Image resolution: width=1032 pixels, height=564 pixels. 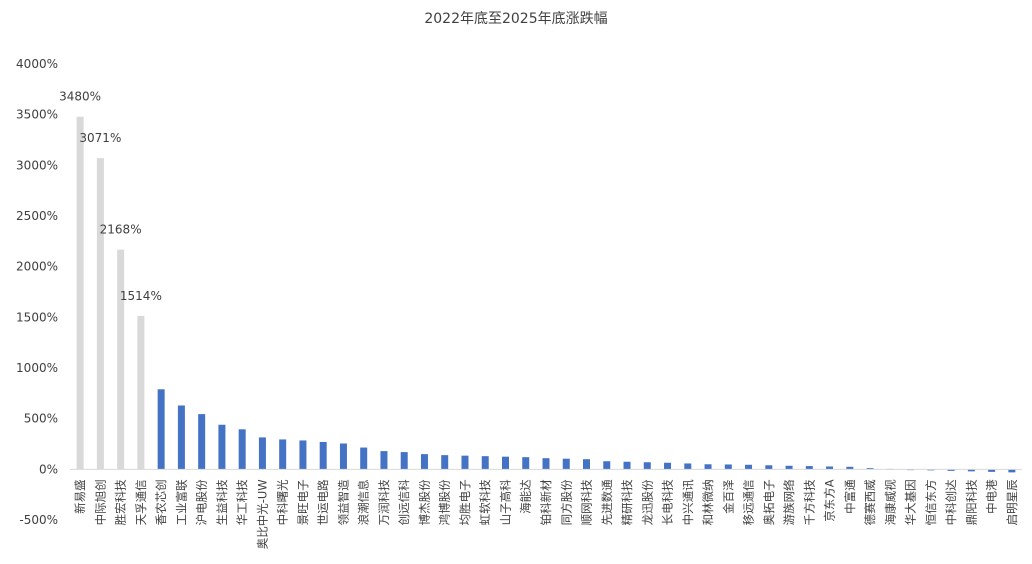 I want to click on x-tick-label: 山子高科, so click(x=505, y=502).